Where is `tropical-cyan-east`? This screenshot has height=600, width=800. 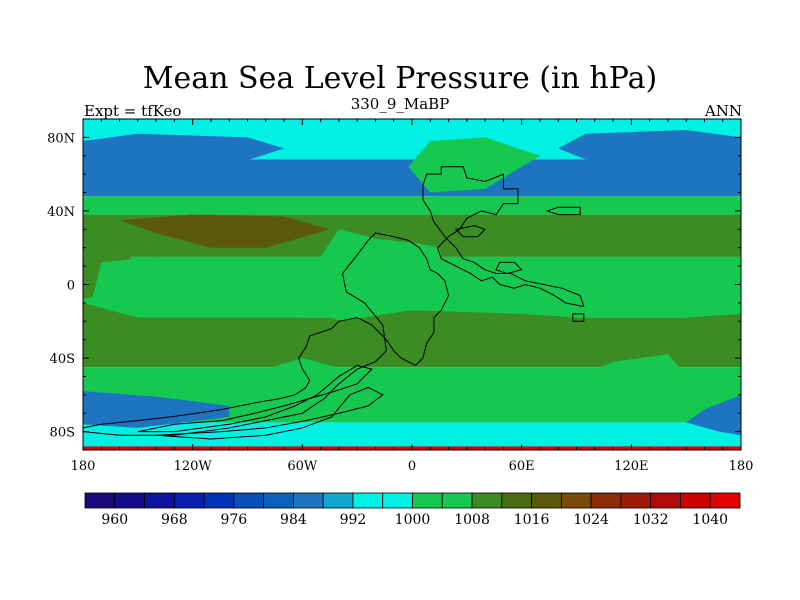 tropical-cyan-east is located at coordinates (594, 284).